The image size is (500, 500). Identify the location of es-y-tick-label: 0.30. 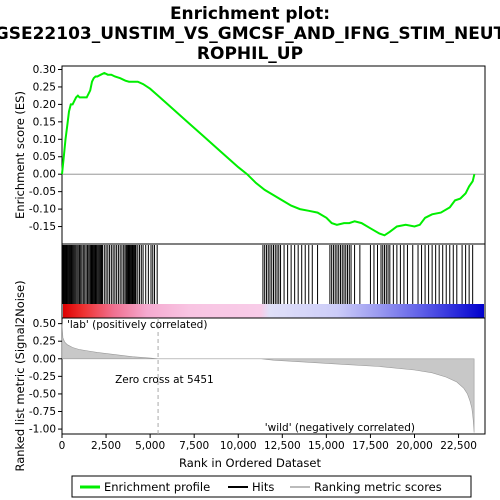
(44, 70).